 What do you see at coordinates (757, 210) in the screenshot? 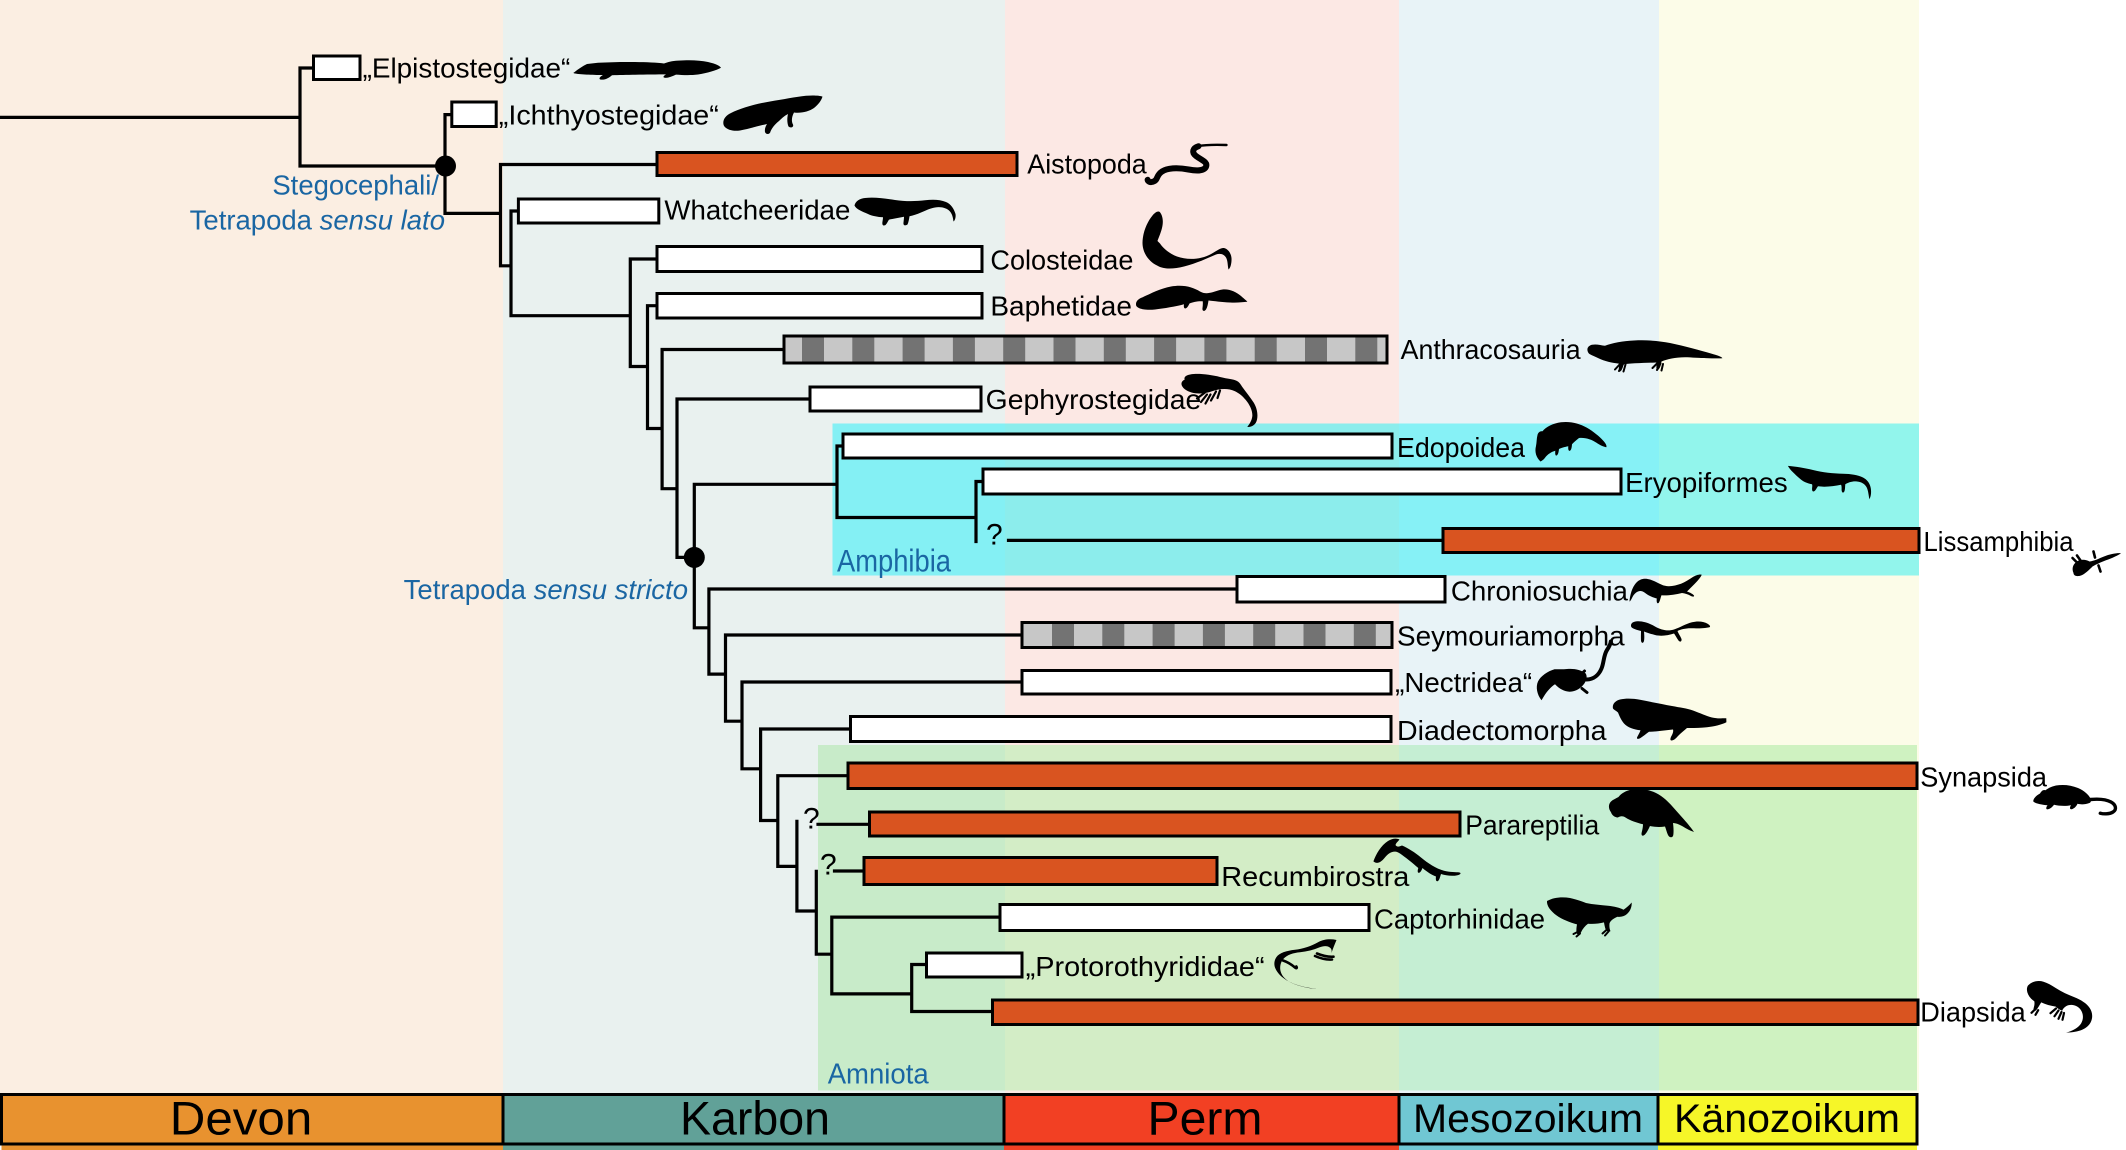
I see `svg-text: Whatcheeridae` at bounding box center [757, 210].